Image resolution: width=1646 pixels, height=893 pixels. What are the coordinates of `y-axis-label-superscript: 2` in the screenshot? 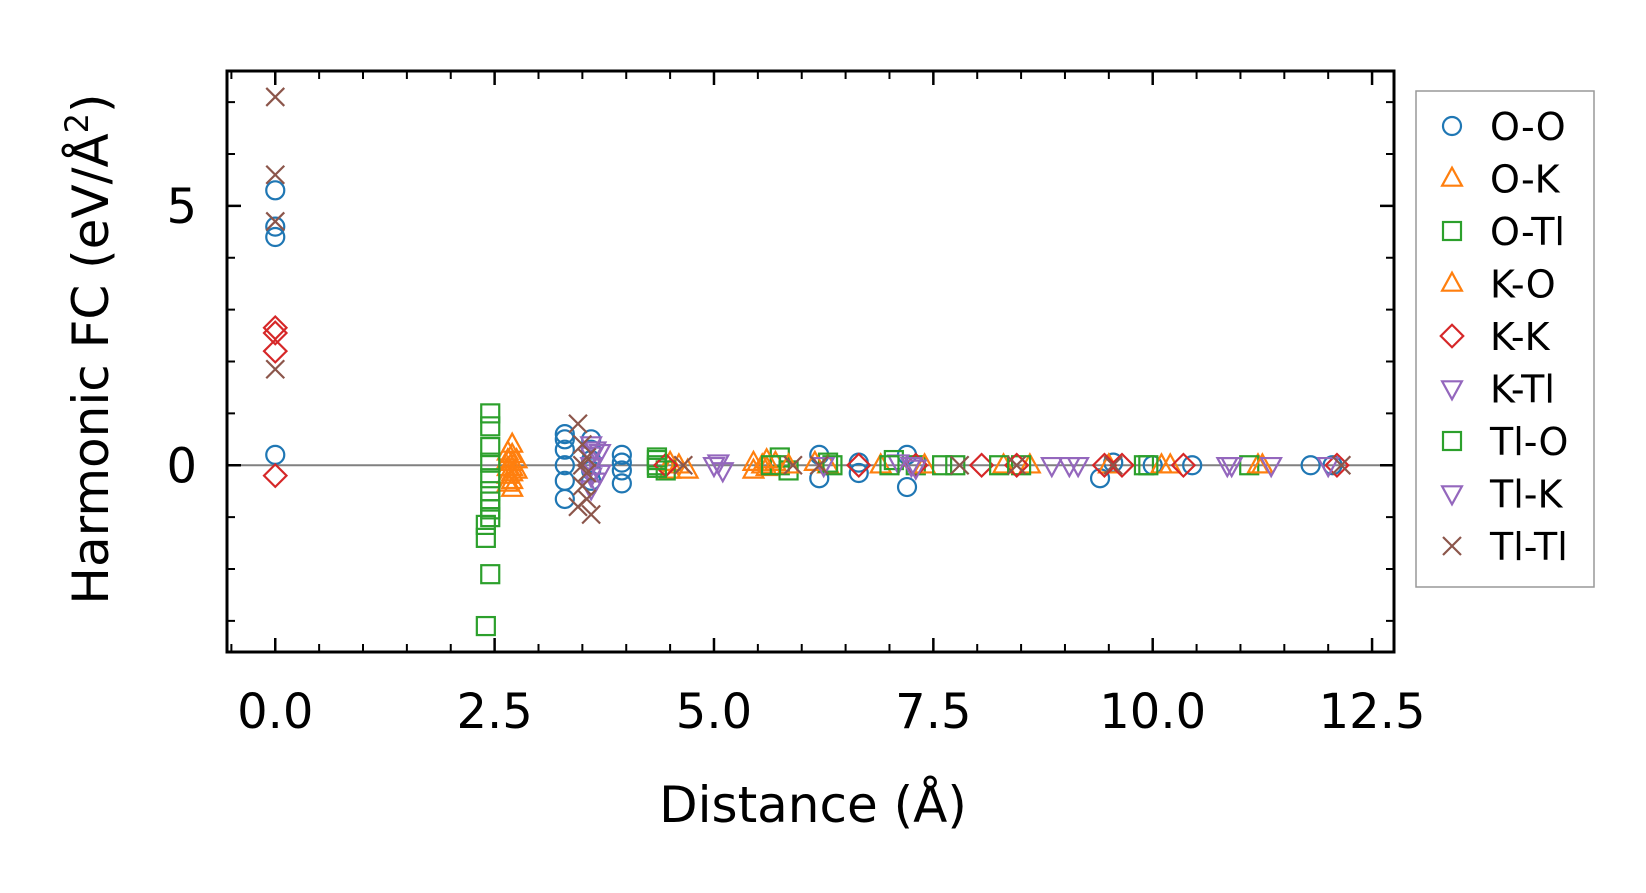 It's located at (77, 123).